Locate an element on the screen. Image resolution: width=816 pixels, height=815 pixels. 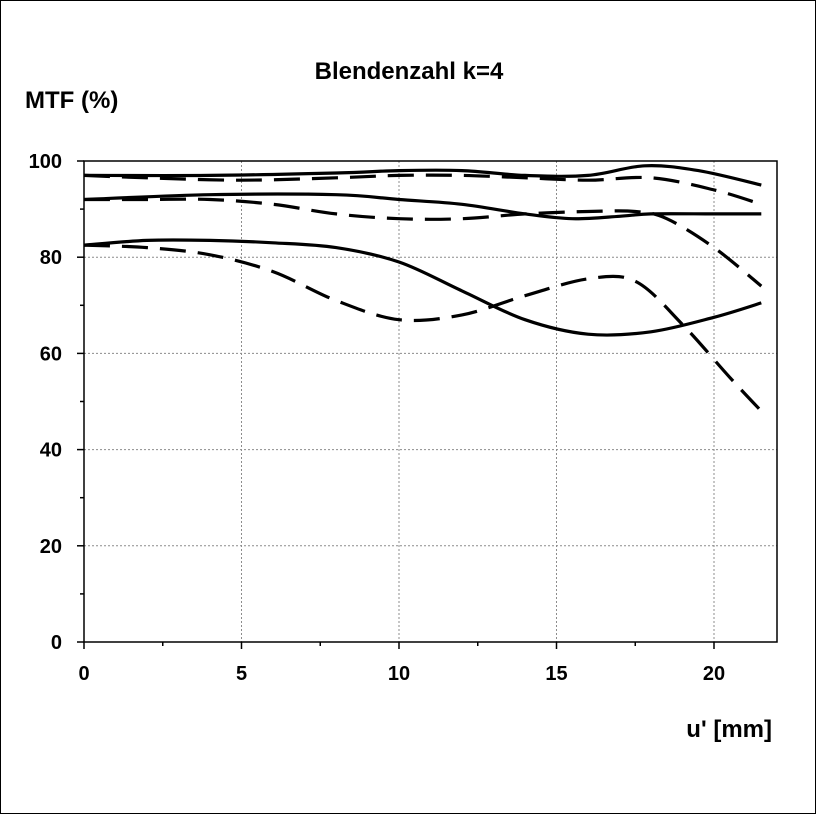
y-tick-label: 20 is located at coordinates (51, 547).